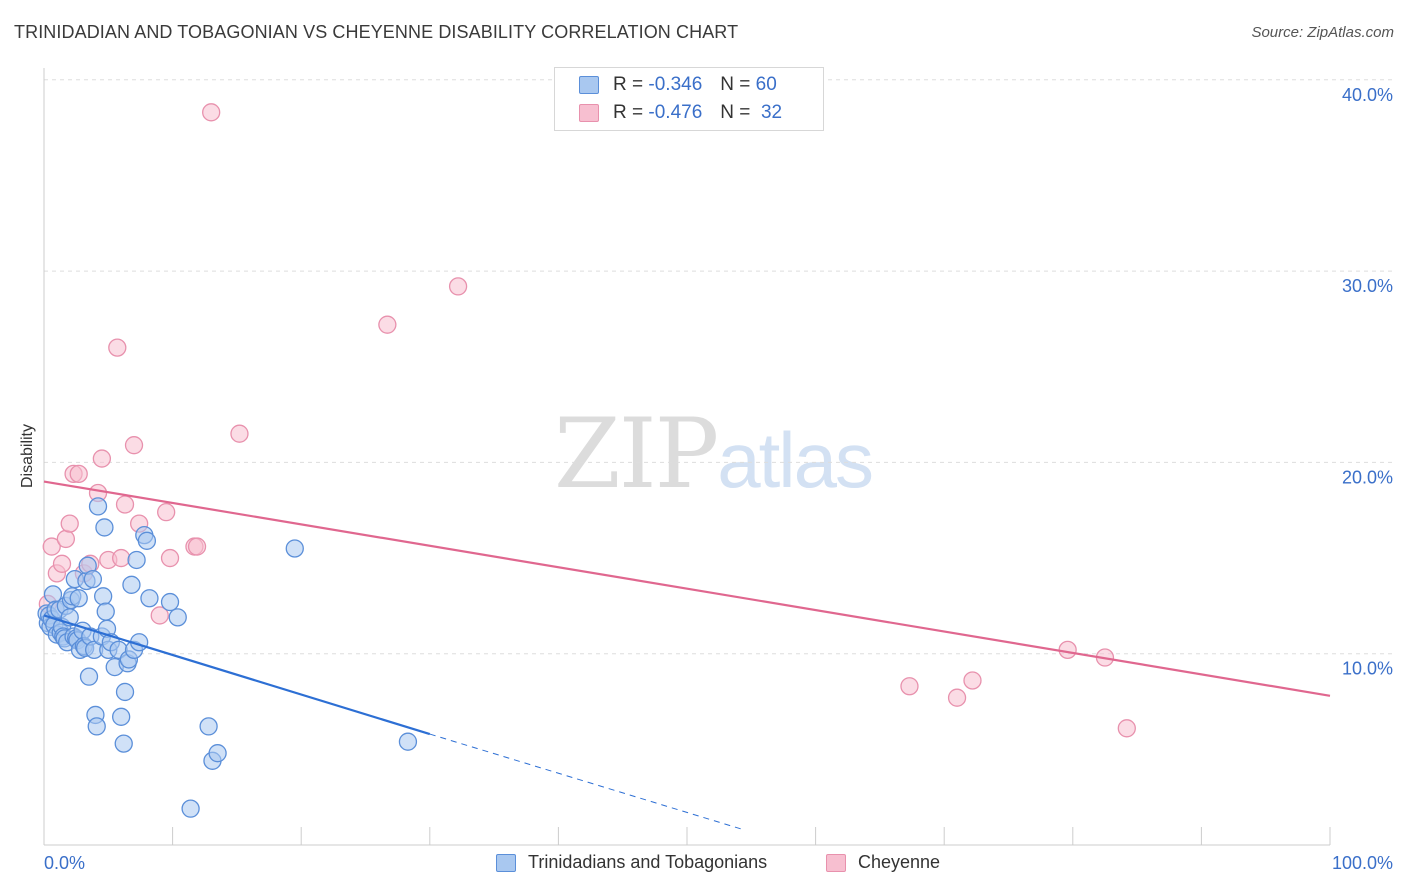  What do you see at coordinates (1367, 669) in the screenshot?
I see `y-tick-label-10: 10.0%` at bounding box center [1367, 669].